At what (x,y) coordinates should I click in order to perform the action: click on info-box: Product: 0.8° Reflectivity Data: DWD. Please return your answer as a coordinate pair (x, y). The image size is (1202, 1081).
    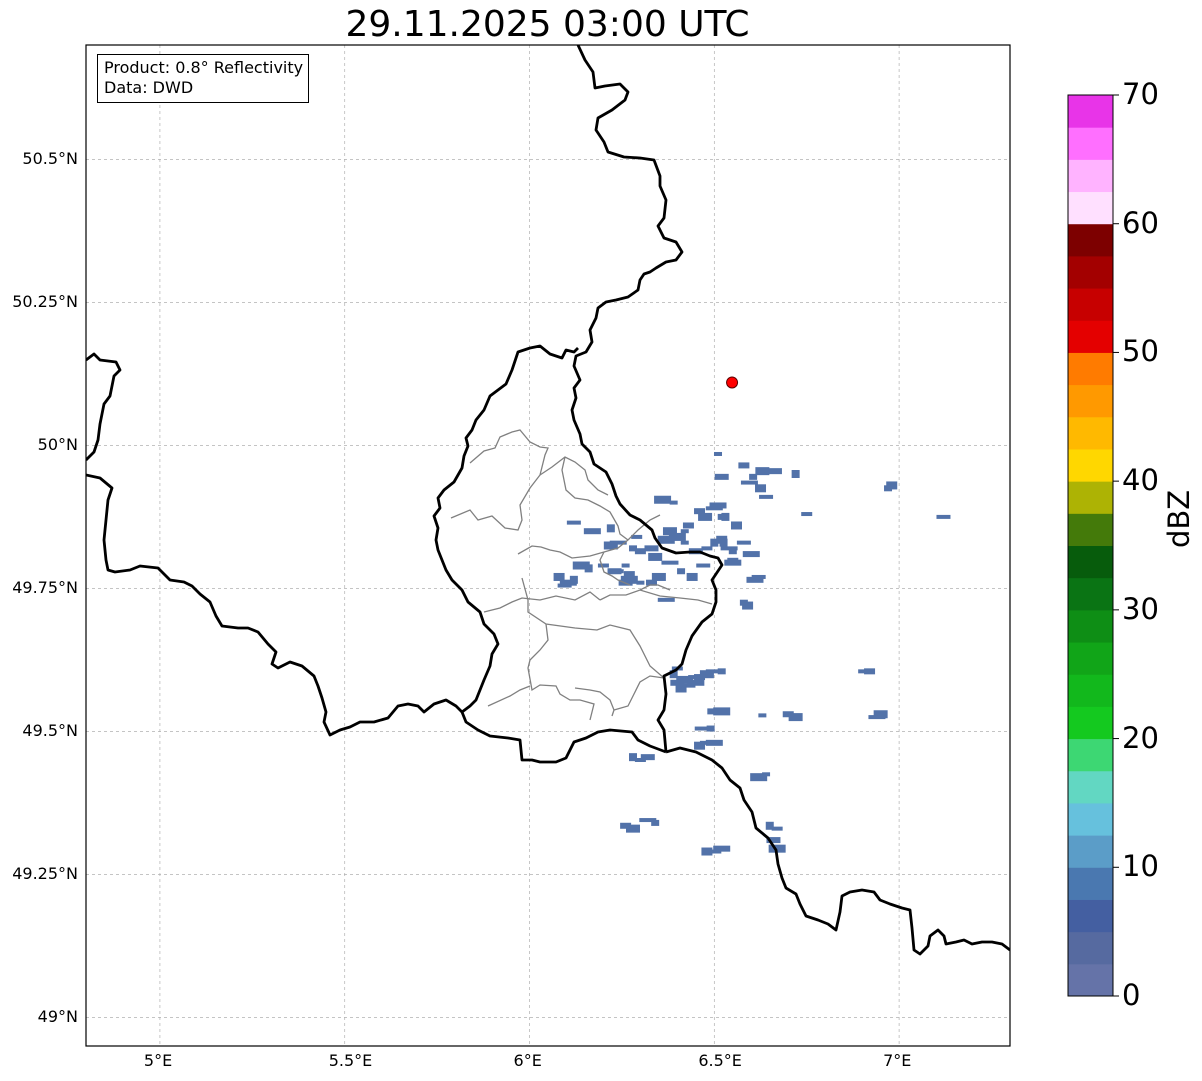
    Looking at the image, I should click on (203, 78).